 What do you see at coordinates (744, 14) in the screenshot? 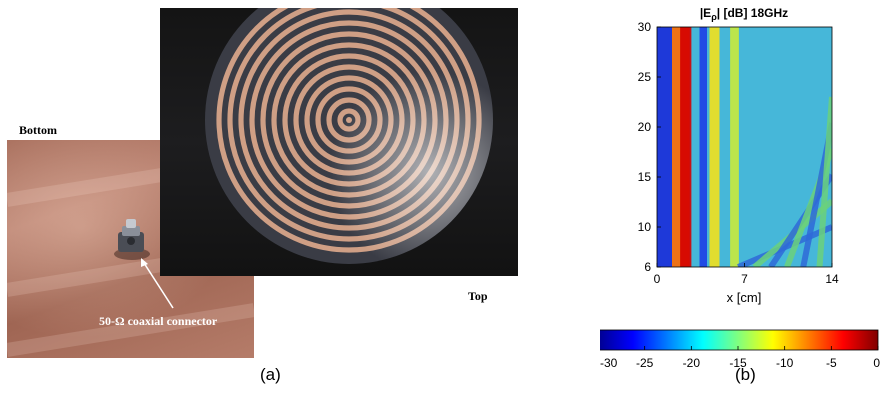
I see `plot-title: |Eρ| [dB] 18GHz` at bounding box center [744, 14].